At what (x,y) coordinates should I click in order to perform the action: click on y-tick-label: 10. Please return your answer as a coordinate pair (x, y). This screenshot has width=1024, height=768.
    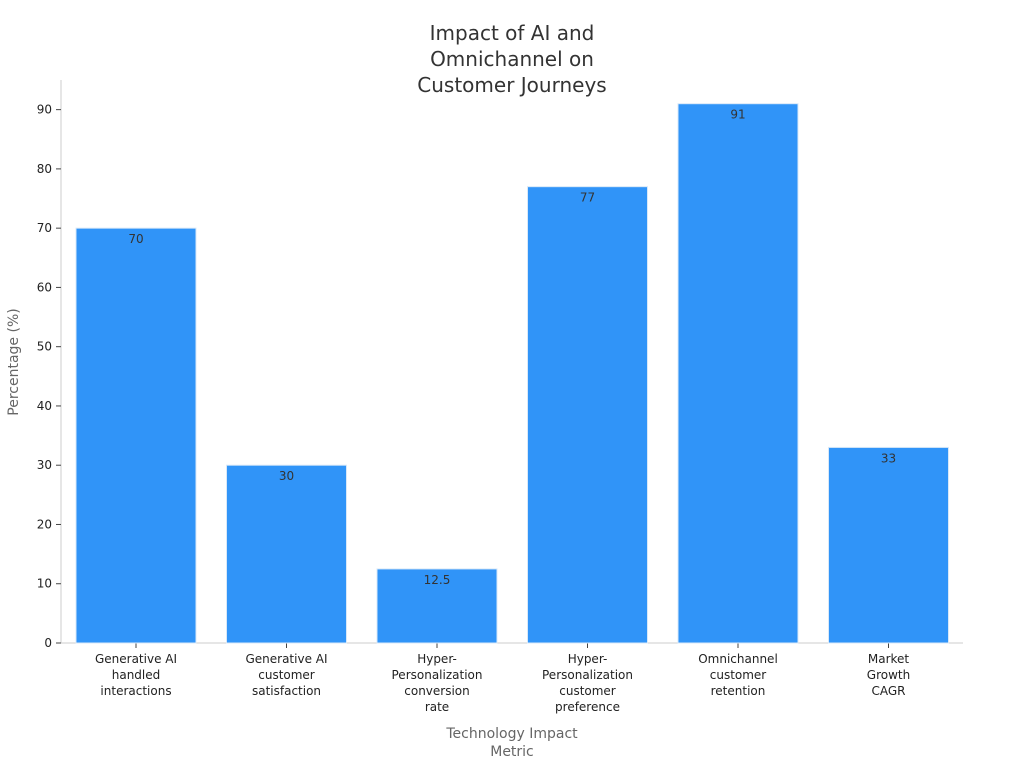
    Looking at the image, I should click on (44, 584).